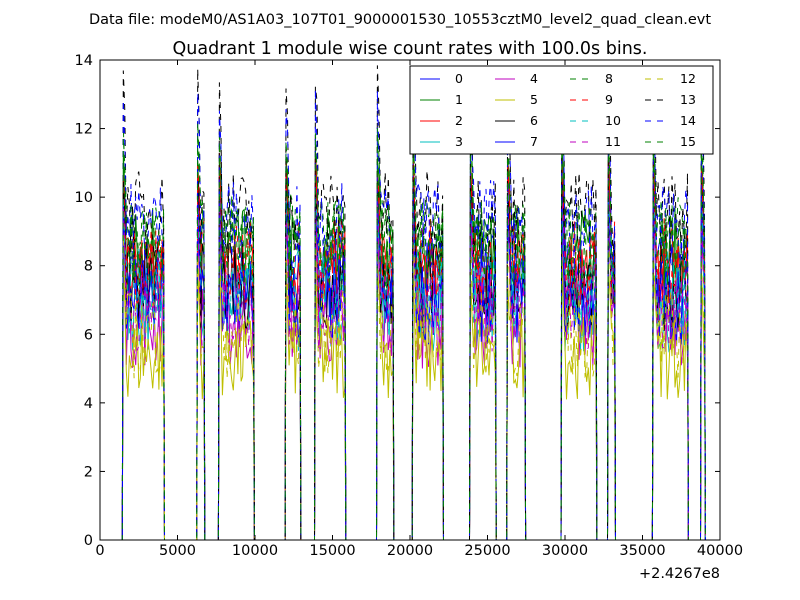 This screenshot has height=600, width=800. What do you see at coordinates (534, 120) in the screenshot?
I see `legend-label-6: 6` at bounding box center [534, 120].